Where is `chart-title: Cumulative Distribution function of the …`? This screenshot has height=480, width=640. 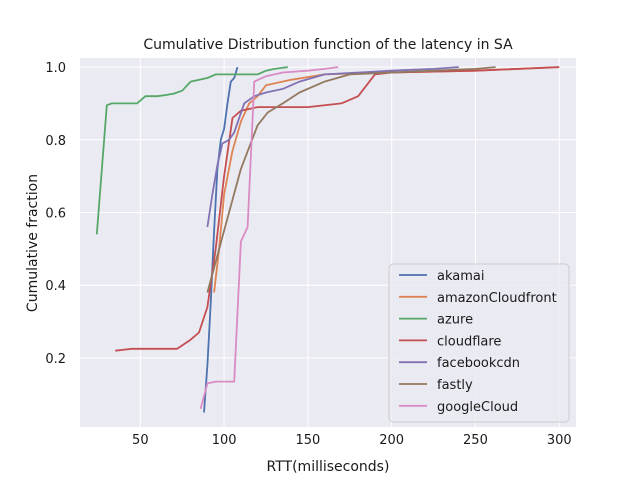
chart-title: Cumulative Distribution function of the … is located at coordinates (328, 45).